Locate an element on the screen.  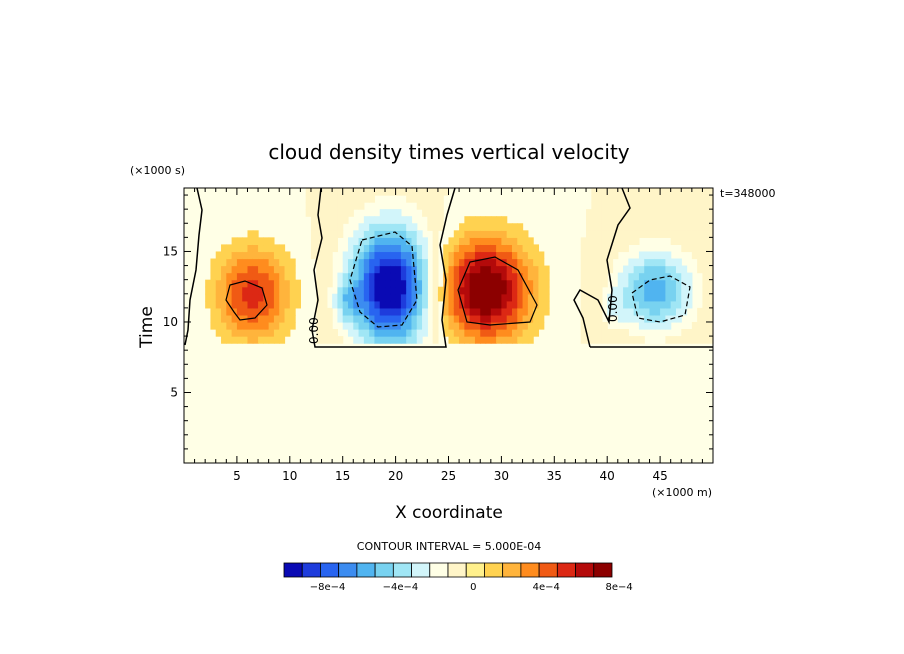
colorbar: −8e−4 −4e−4 0 4e−4 8e−4 is located at coordinates (458, 577).